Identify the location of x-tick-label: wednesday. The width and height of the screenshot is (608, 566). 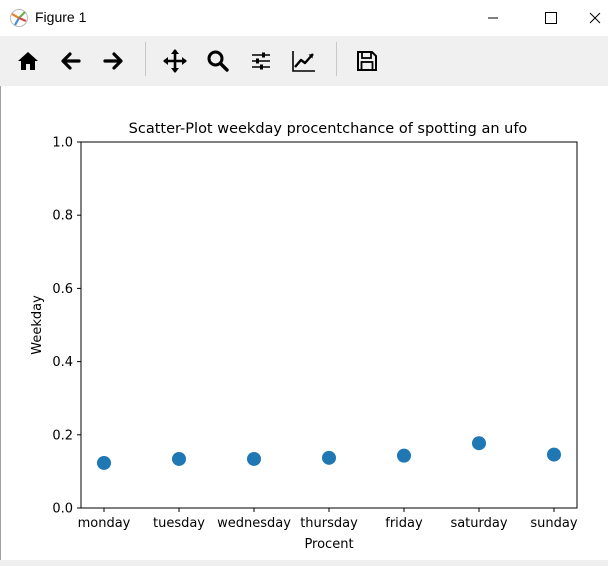
(254, 523).